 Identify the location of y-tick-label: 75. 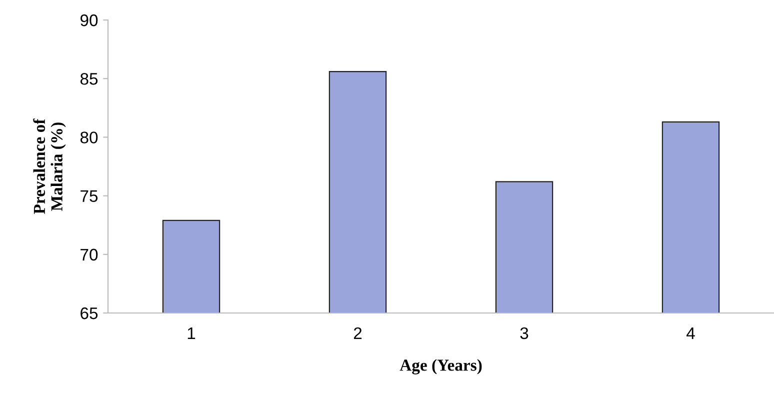
(89, 196).